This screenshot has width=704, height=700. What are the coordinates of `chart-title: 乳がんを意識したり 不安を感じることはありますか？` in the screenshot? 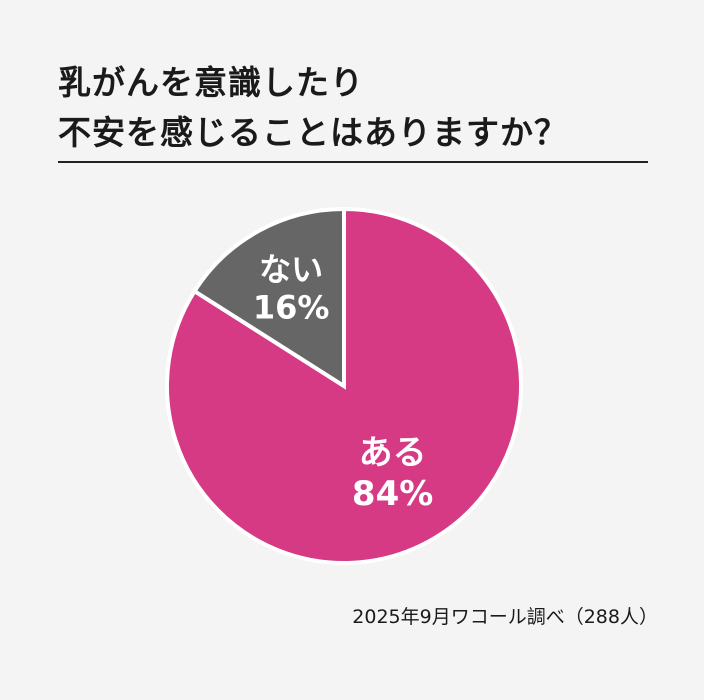 It's located at (313, 108).